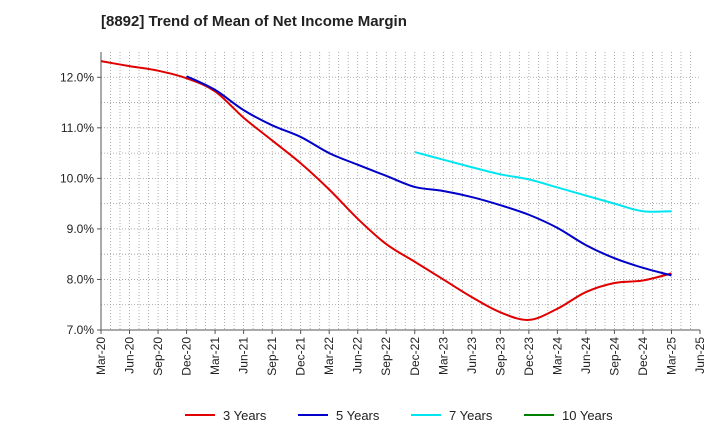 This screenshot has width=720, height=440. I want to click on y-tick-label: 7.0%, so click(81, 330).